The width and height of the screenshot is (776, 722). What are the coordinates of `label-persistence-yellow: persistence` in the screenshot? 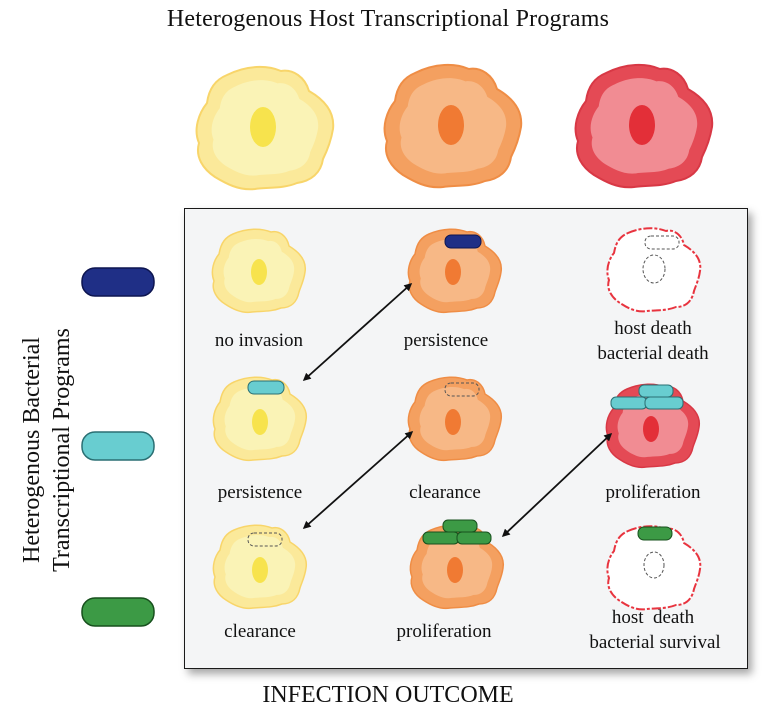 It's located at (260, 492).